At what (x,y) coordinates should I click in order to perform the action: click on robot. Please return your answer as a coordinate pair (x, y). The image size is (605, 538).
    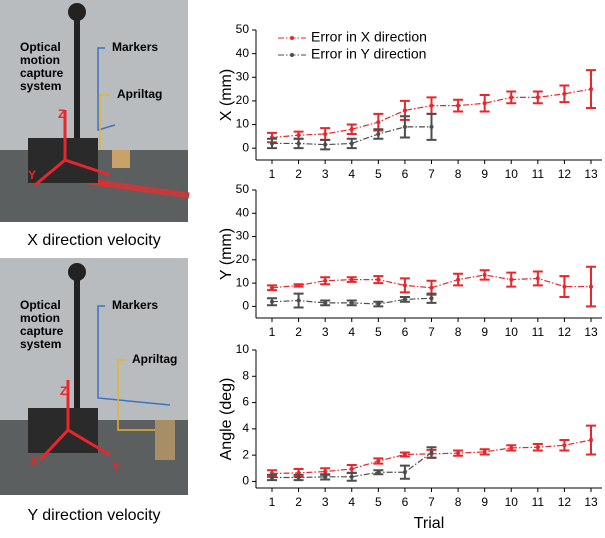
    Looking at the image, I should click on (63, 430).